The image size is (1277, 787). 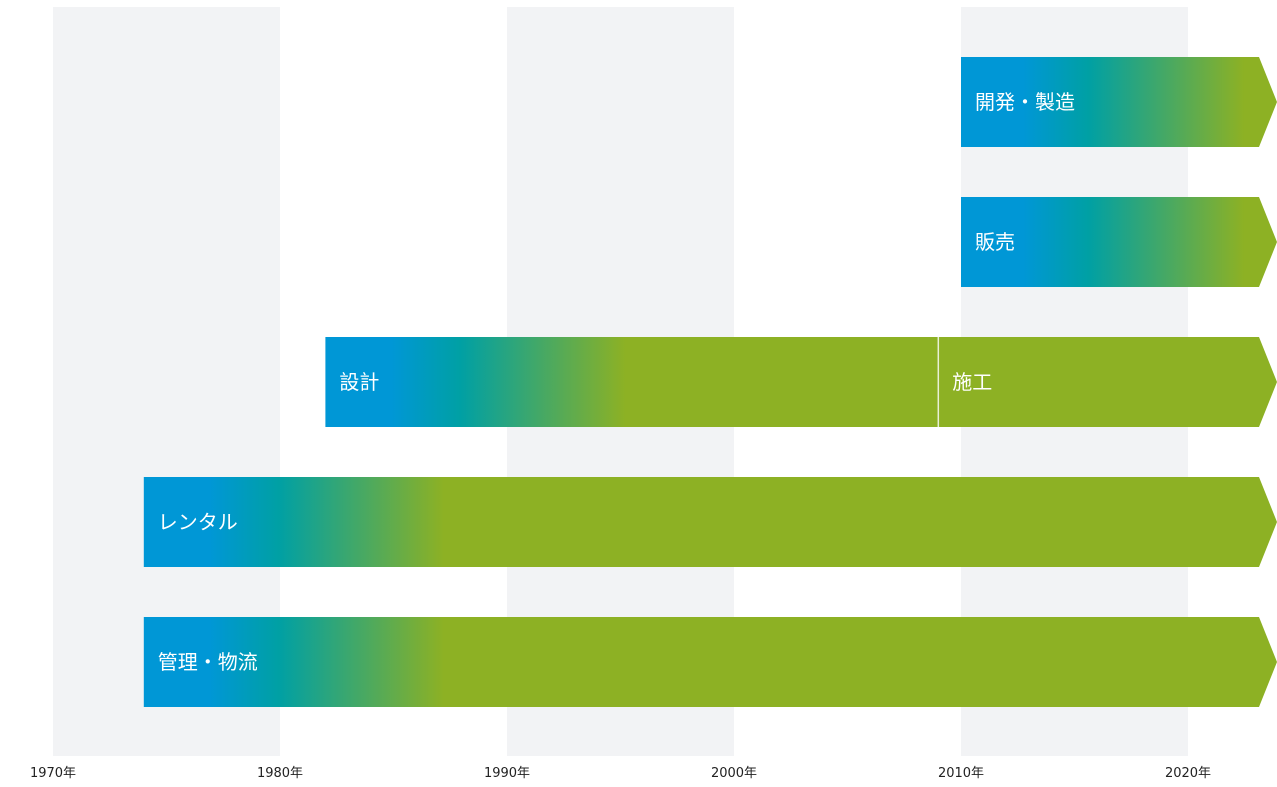 What do you see at coordinates (620, 773) in the screenshot?
I see `x-axis-ticks: 1970年 1980年 1990年 2000年 2010年 2020年` at bounding box center [620, 773].